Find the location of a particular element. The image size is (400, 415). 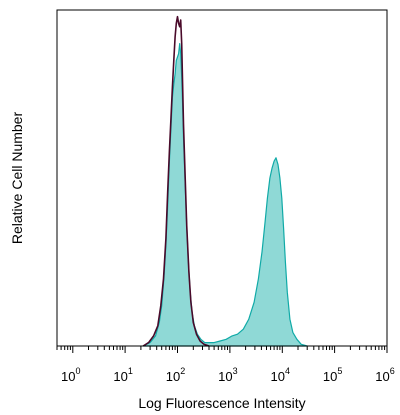

x-tick-label: 10³ is located at coordinates (227, 375).